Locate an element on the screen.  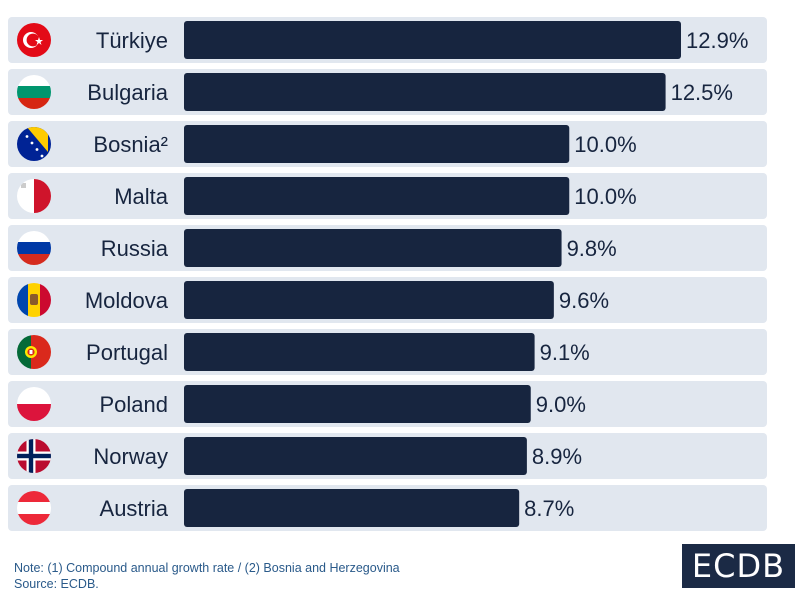
value-label: 8.7% is located at coordinates (549, 508).